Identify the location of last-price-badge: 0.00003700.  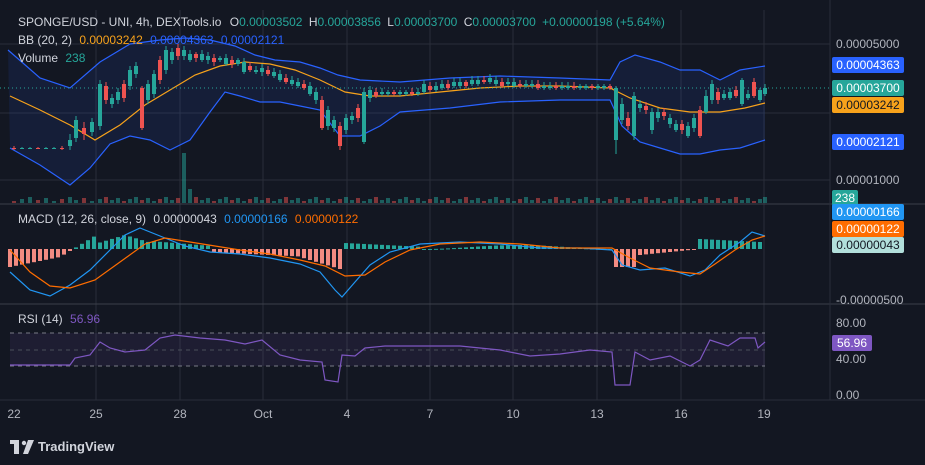
(868, 88).